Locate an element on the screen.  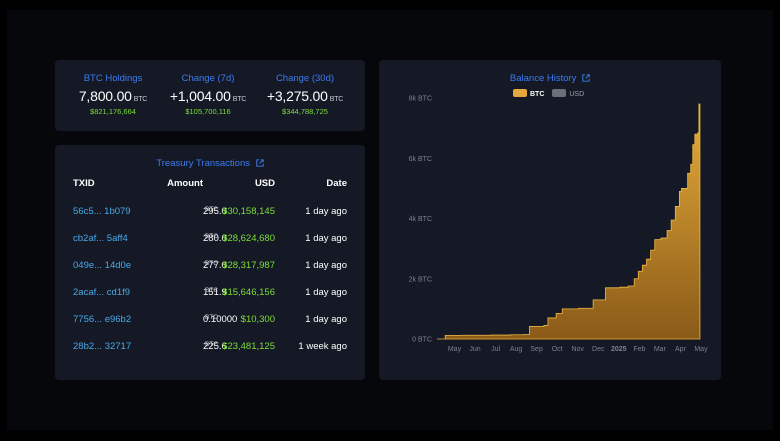
x-tick-label: Nov is located at coordinates (577, 349).